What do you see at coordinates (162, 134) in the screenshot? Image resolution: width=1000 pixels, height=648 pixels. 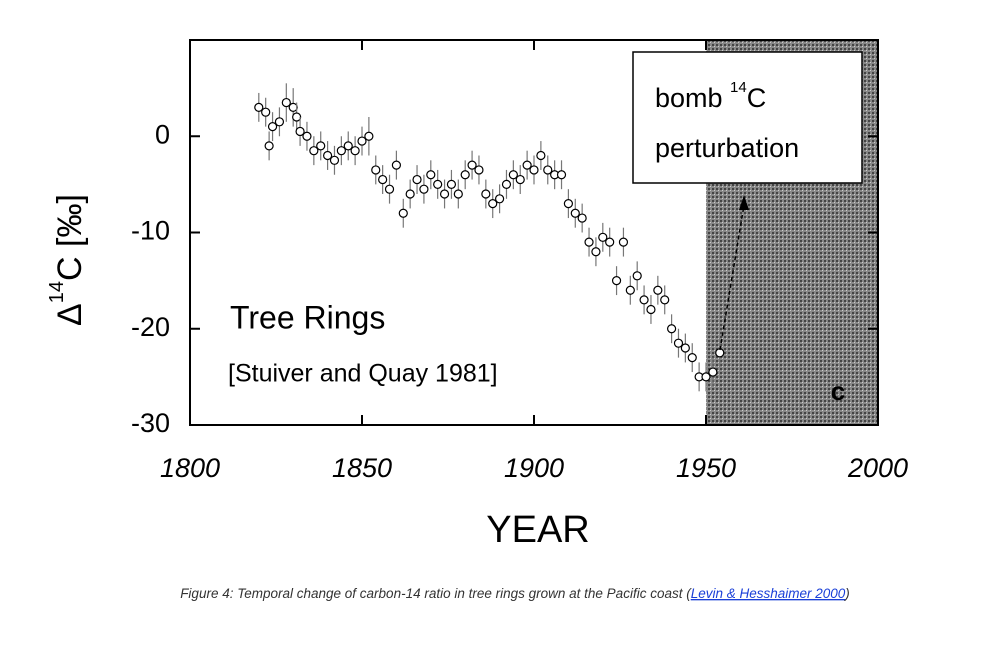 I see `y-tick-label: 0` at bounding box center [162, 134].